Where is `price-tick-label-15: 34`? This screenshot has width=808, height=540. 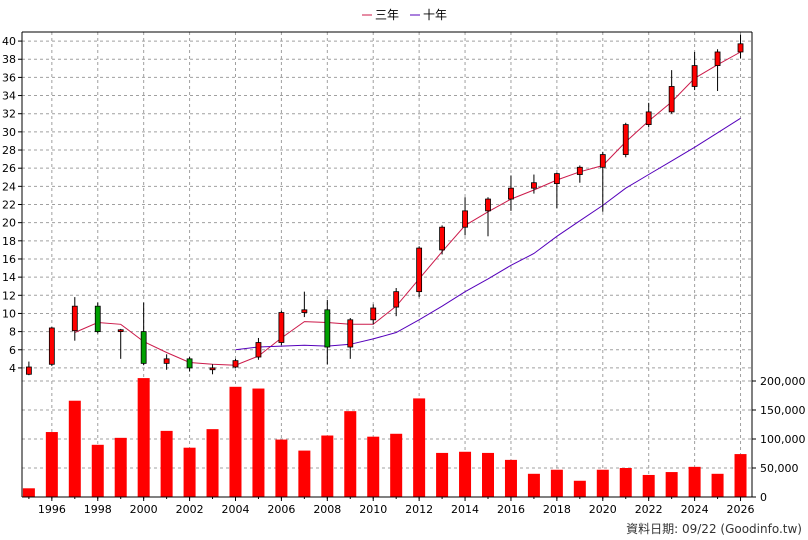 price-tick-label-15: 34 is located at coordinates (9, 96).